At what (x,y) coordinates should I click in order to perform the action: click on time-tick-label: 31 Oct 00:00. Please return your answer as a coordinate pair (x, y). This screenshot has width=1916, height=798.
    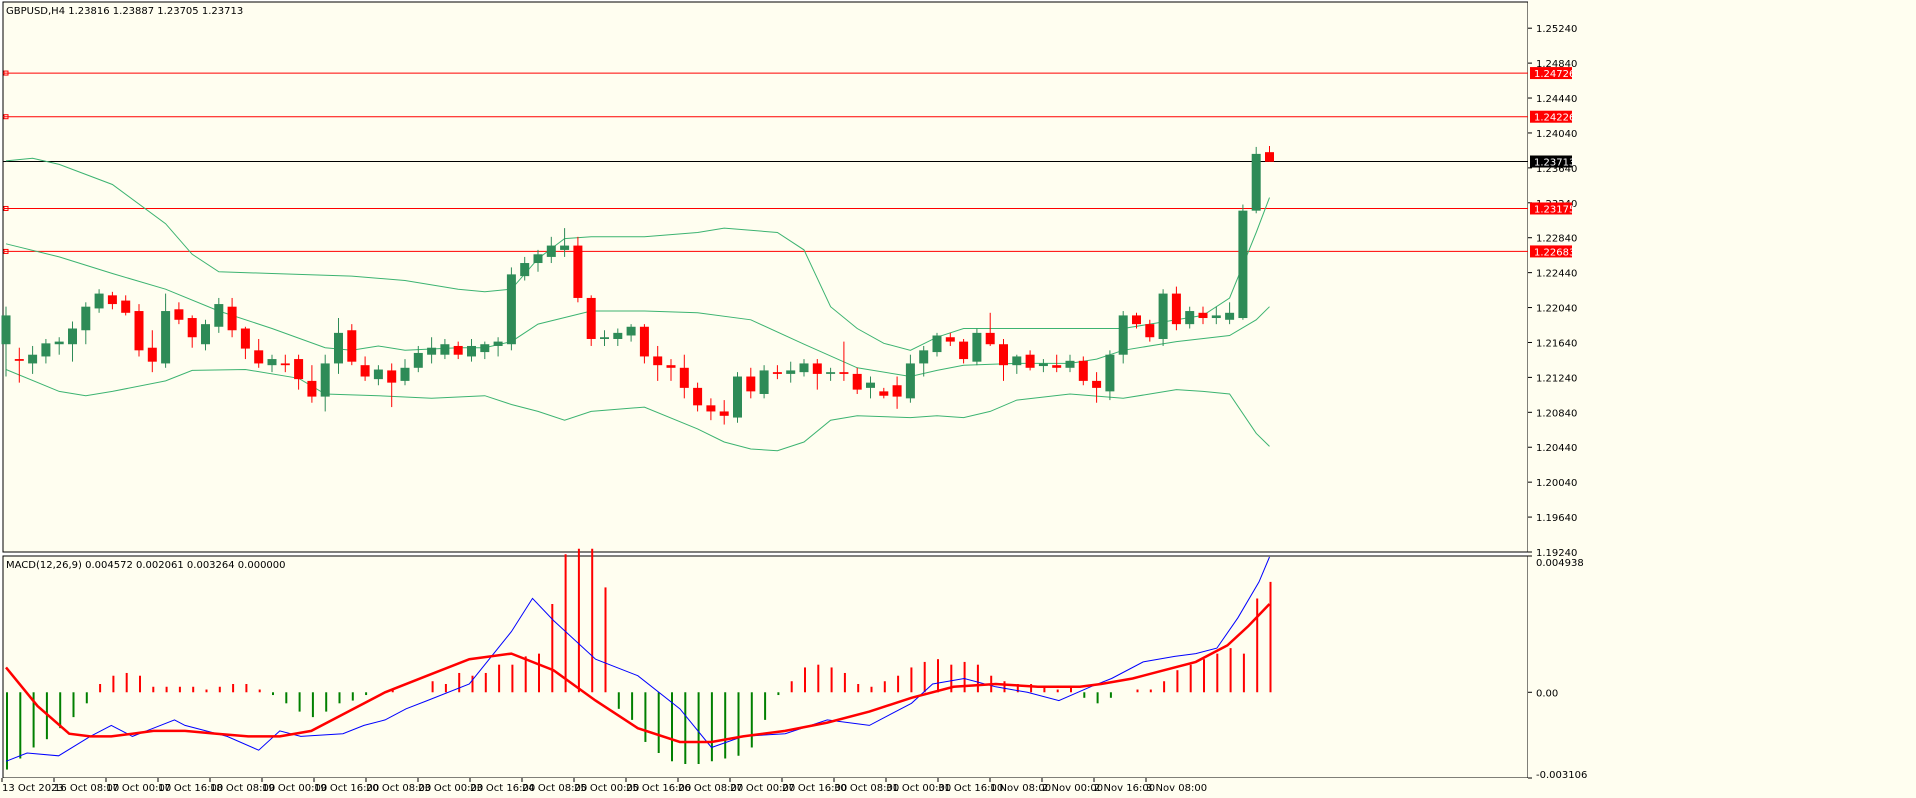
    Looking at the image, I should click on (918, 788).